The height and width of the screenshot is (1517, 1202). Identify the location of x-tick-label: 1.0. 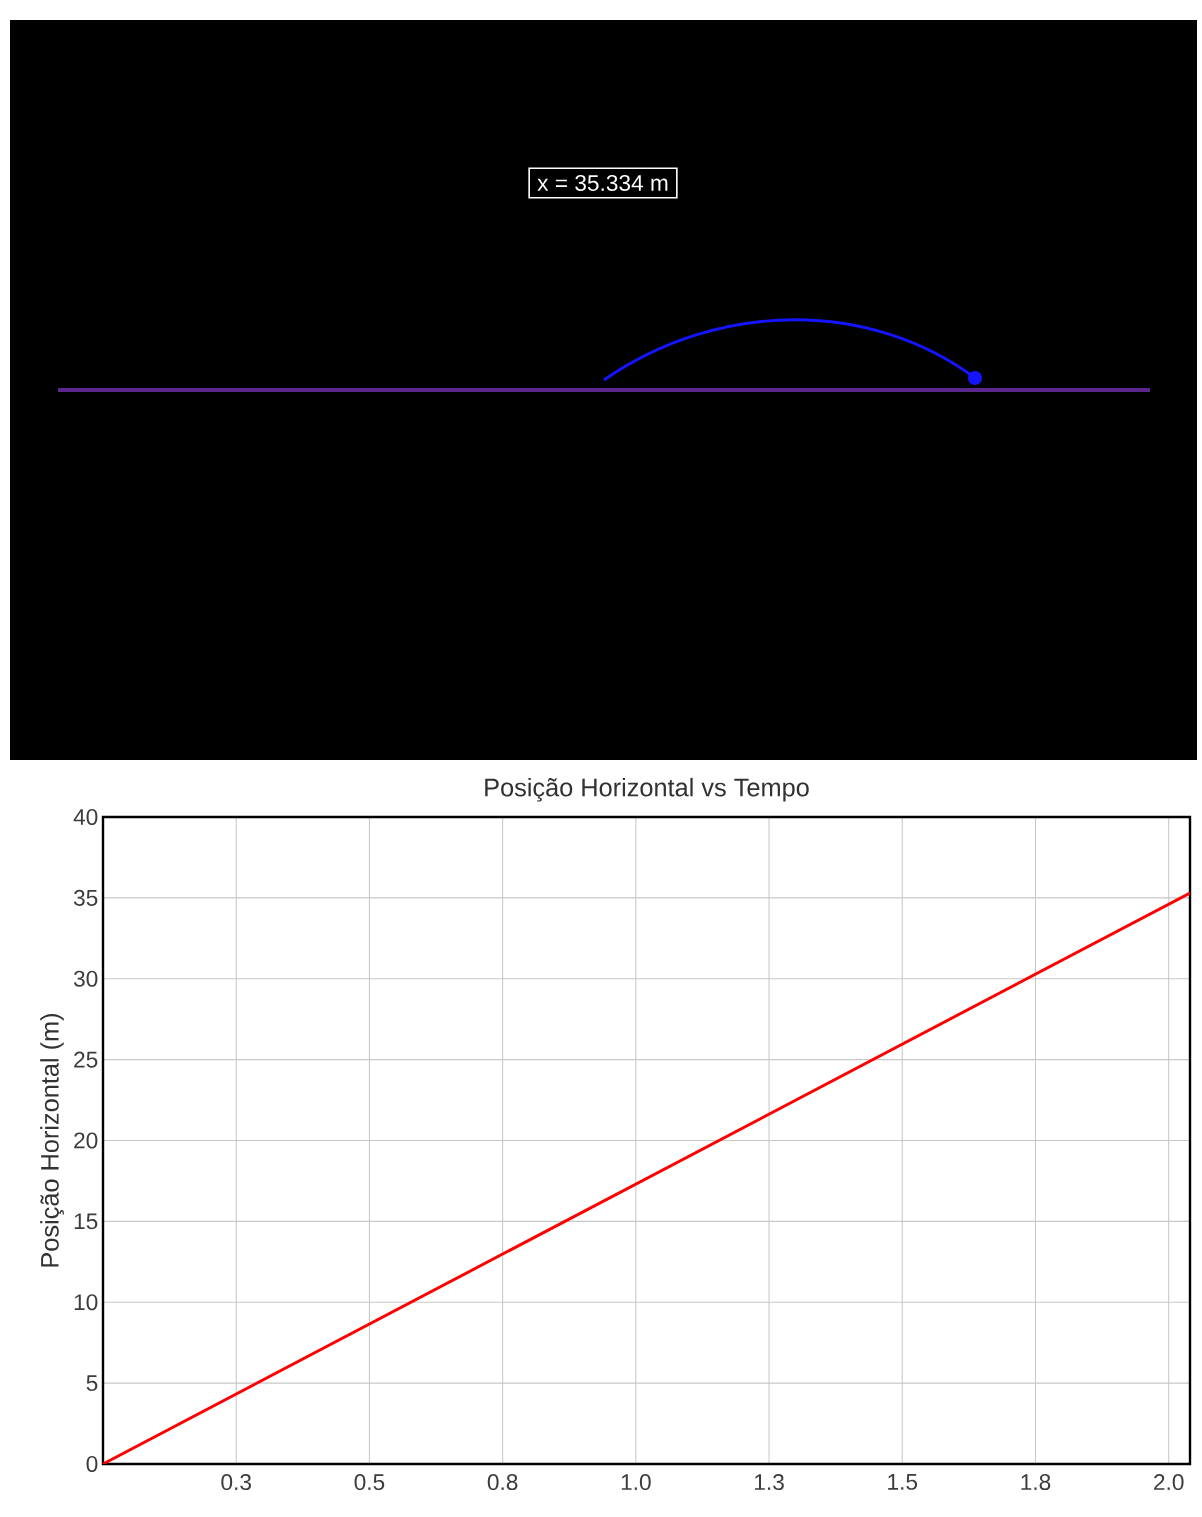
(636, 1482).